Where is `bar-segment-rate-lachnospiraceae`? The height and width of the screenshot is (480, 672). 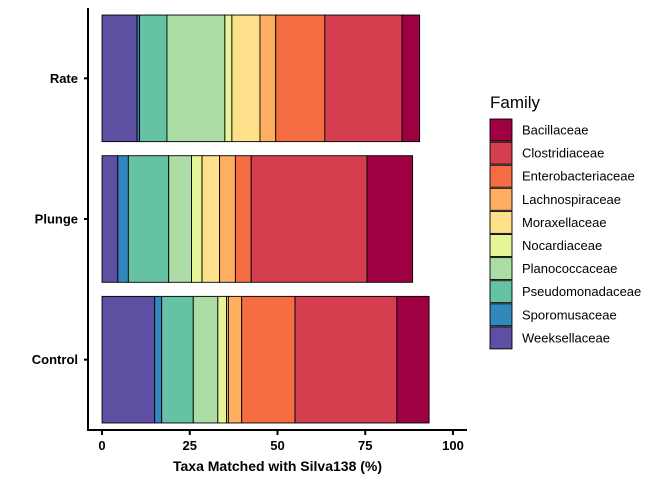
bar-segment-rate-lachnospiraceae is located at coordinates (268, 78).